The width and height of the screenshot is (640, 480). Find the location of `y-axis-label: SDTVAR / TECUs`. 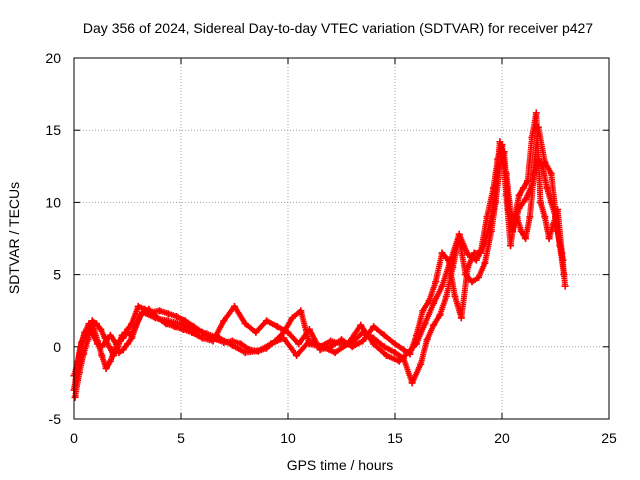

y-axis-label: SDTVAR / TECUs is located at coordinates (14, 238).